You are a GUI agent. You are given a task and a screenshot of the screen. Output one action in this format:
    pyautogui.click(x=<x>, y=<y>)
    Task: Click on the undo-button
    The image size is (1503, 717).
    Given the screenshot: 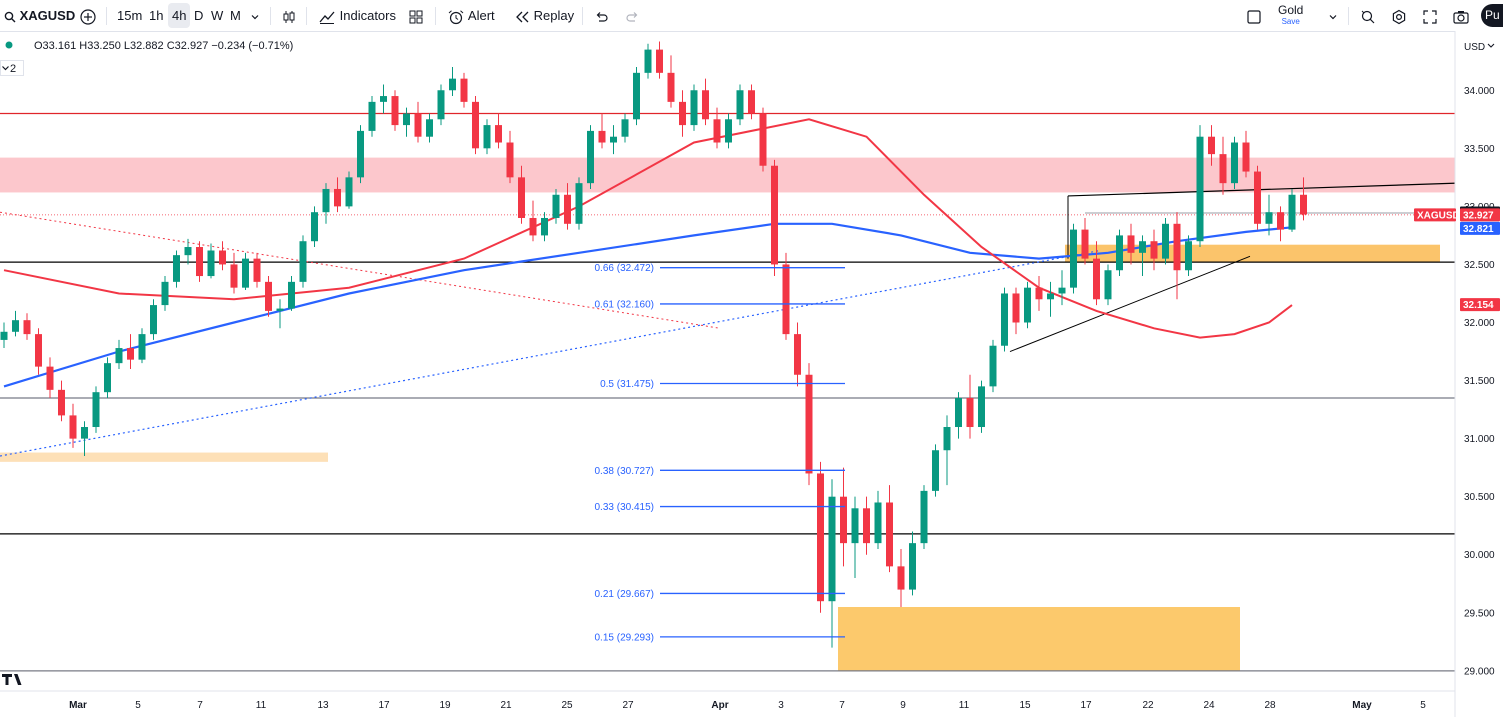 What is the action you would take?
    pyautogui.click(x=601, y=15)
    